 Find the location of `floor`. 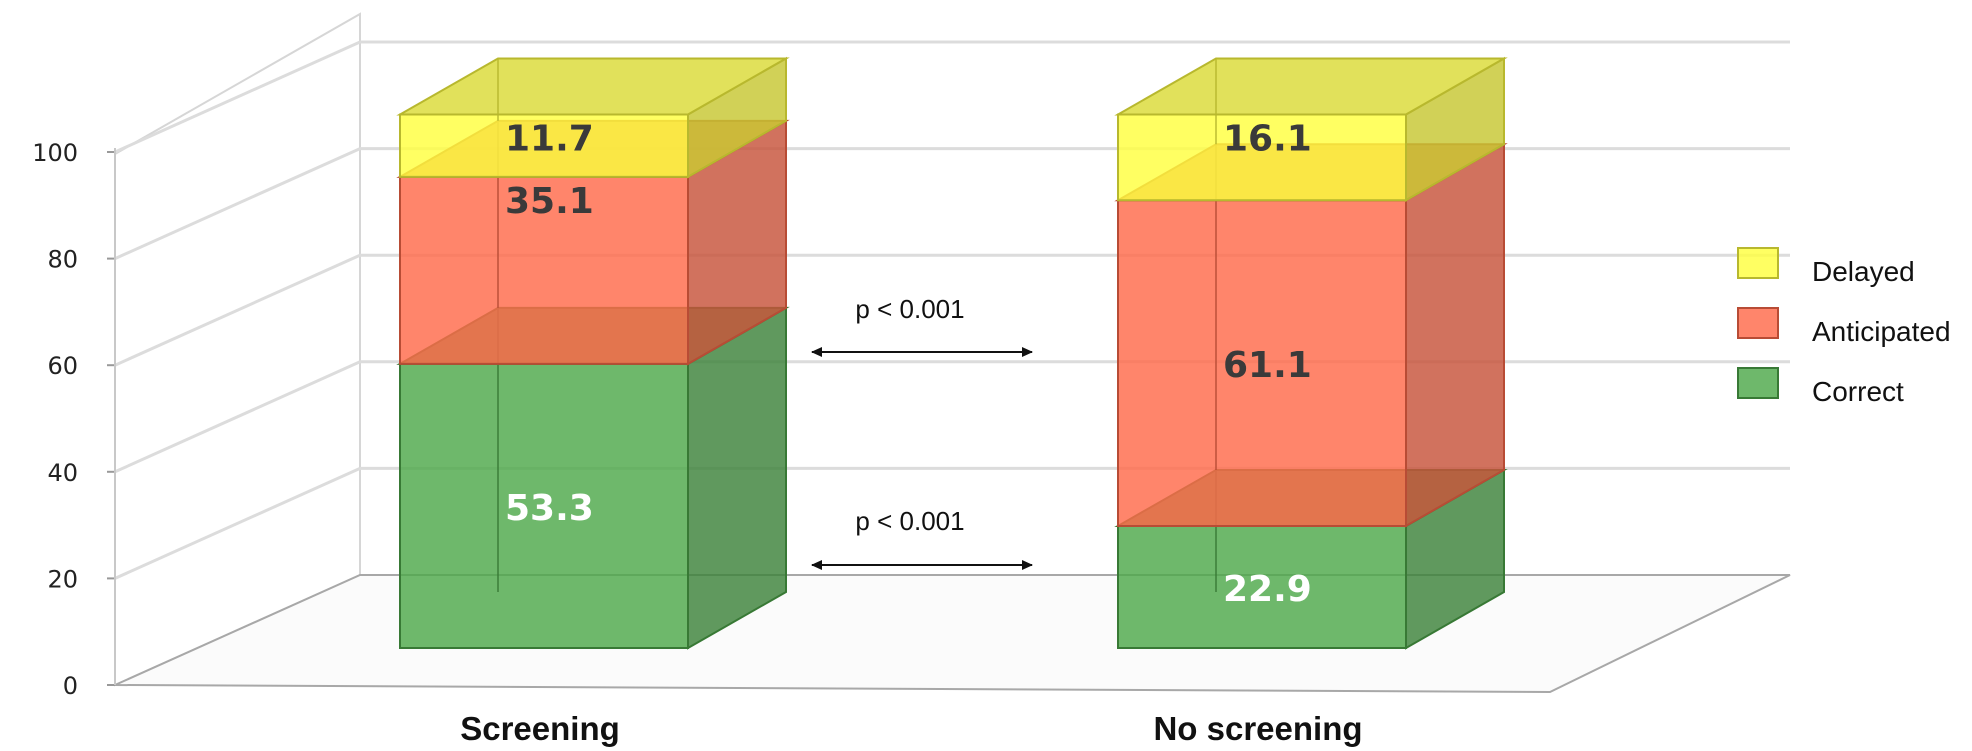

floor is located at coordinates (952, 634).